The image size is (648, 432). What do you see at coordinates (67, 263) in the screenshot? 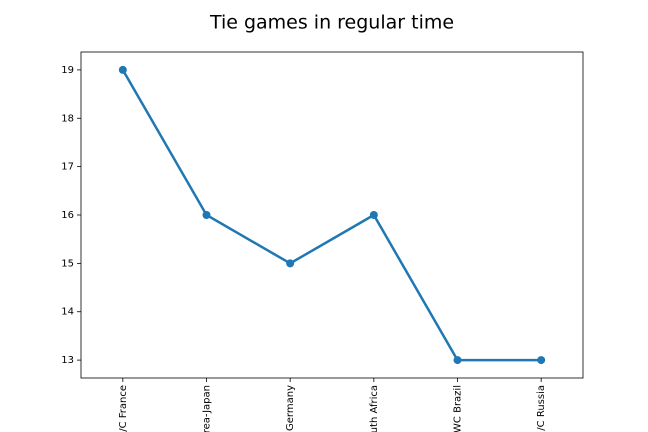
I see `y-tick-label: 15` at bounding box center [67, 263].